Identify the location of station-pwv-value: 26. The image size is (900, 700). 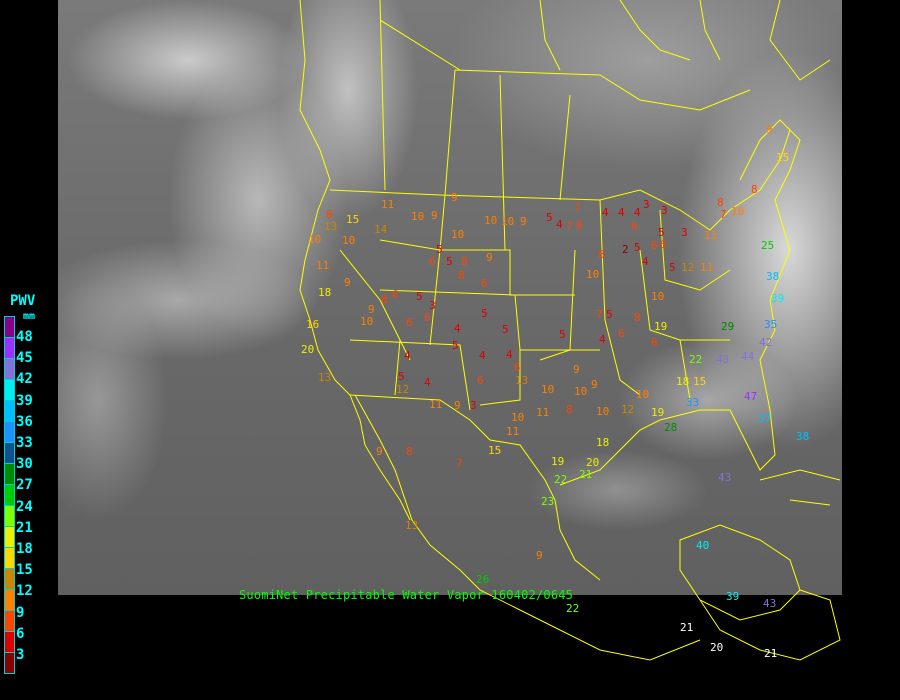
(483, 579).